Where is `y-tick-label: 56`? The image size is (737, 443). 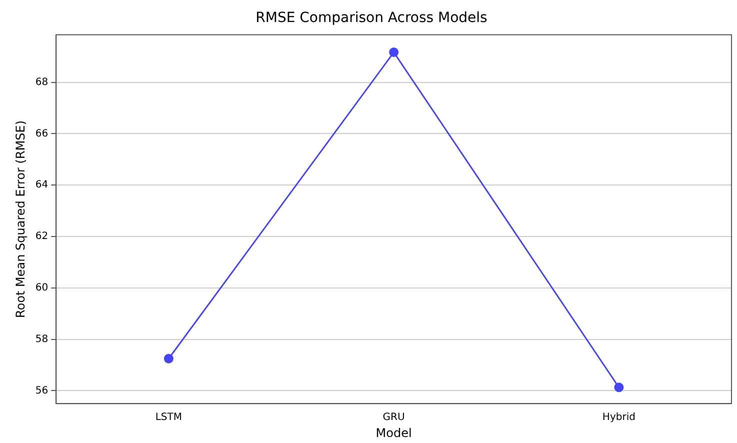
y-tick-label: 56 is located at coordinates (41, 390).